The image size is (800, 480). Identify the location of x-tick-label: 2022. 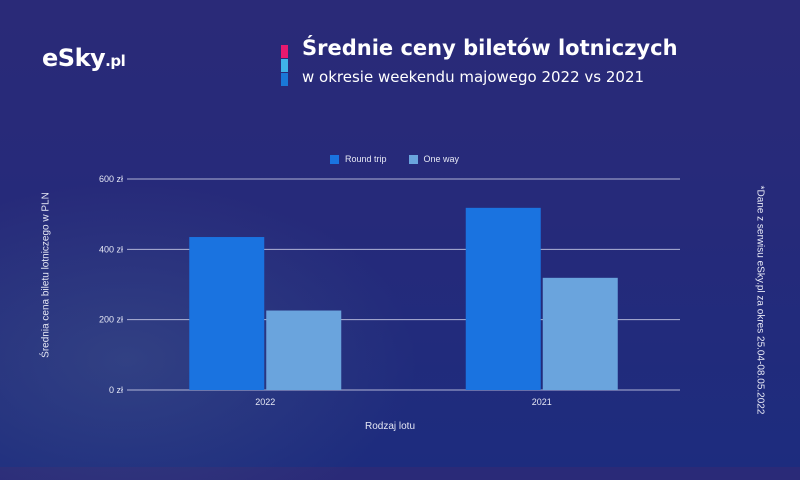
(265, 402).